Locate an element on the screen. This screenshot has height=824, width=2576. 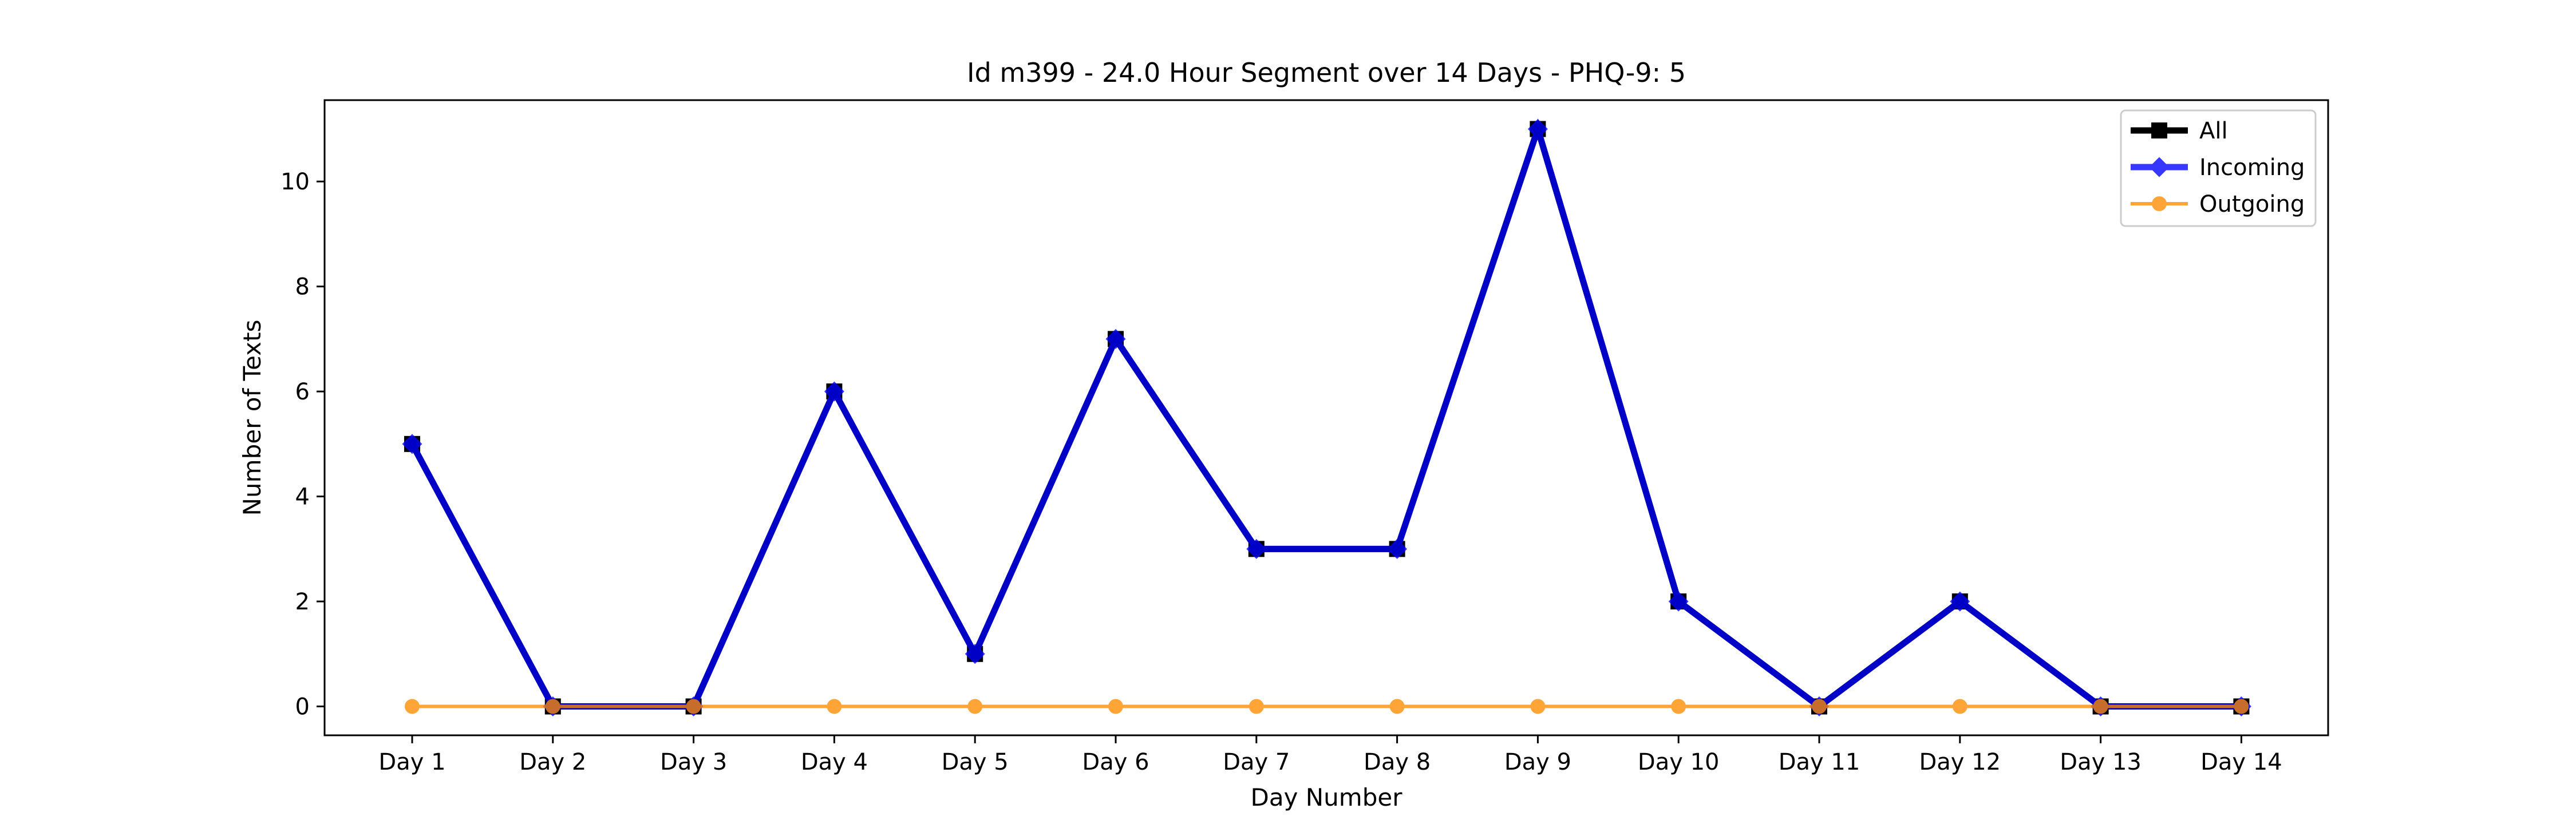
y-axis-label: Number of Texts is located at coordinates (252, 418).